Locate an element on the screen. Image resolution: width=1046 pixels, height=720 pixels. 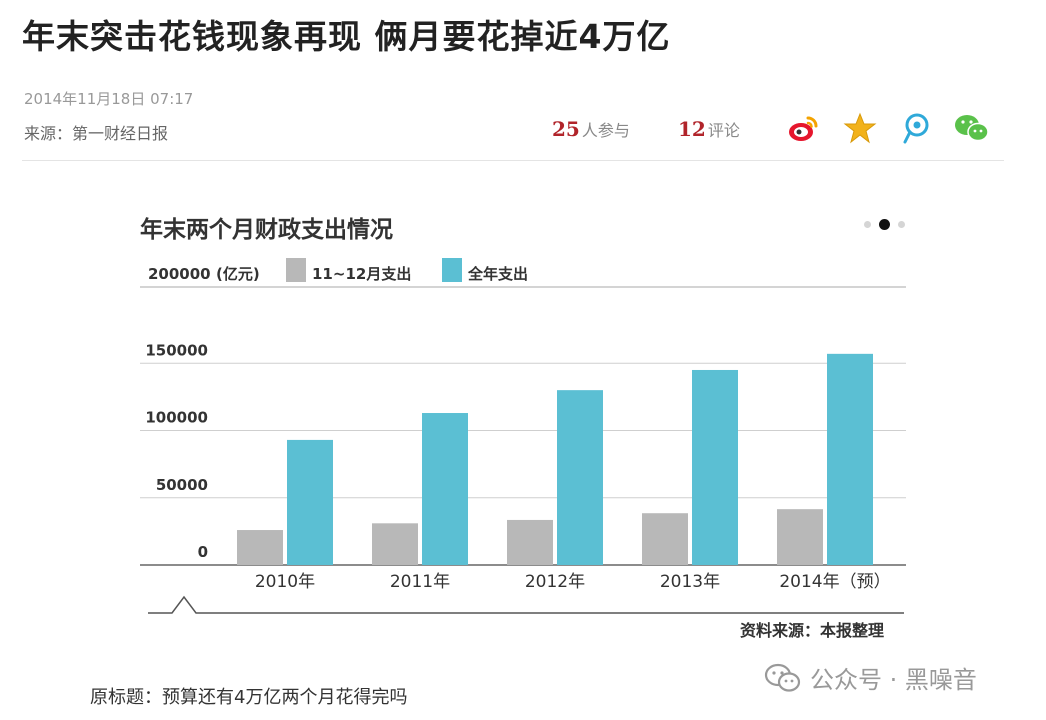
legend-label-blue: 全年支出 is located at coordinates (497, 274).